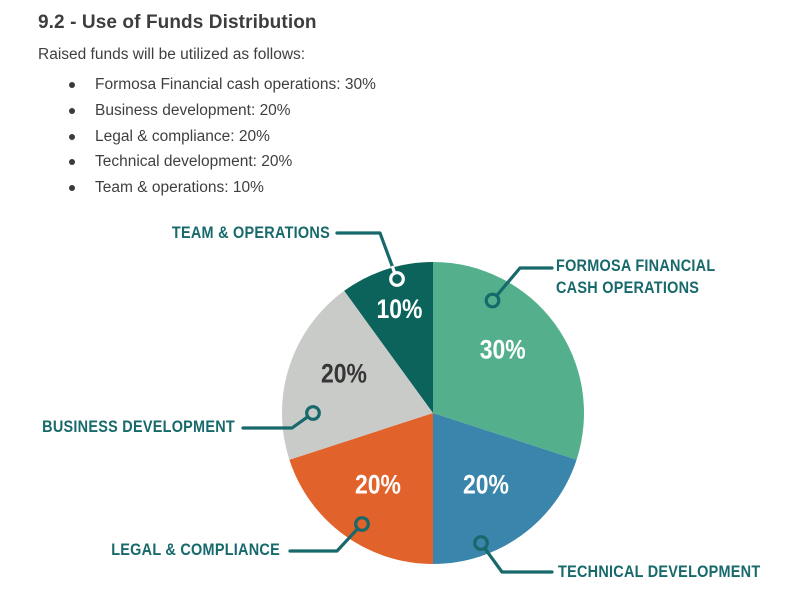 The height and width of the screenshot is (594, 800). What do you see at coordinates (397, 279) in the screenshot?
I see `leader-dot-team-operations` at bounding box center [397, 279].